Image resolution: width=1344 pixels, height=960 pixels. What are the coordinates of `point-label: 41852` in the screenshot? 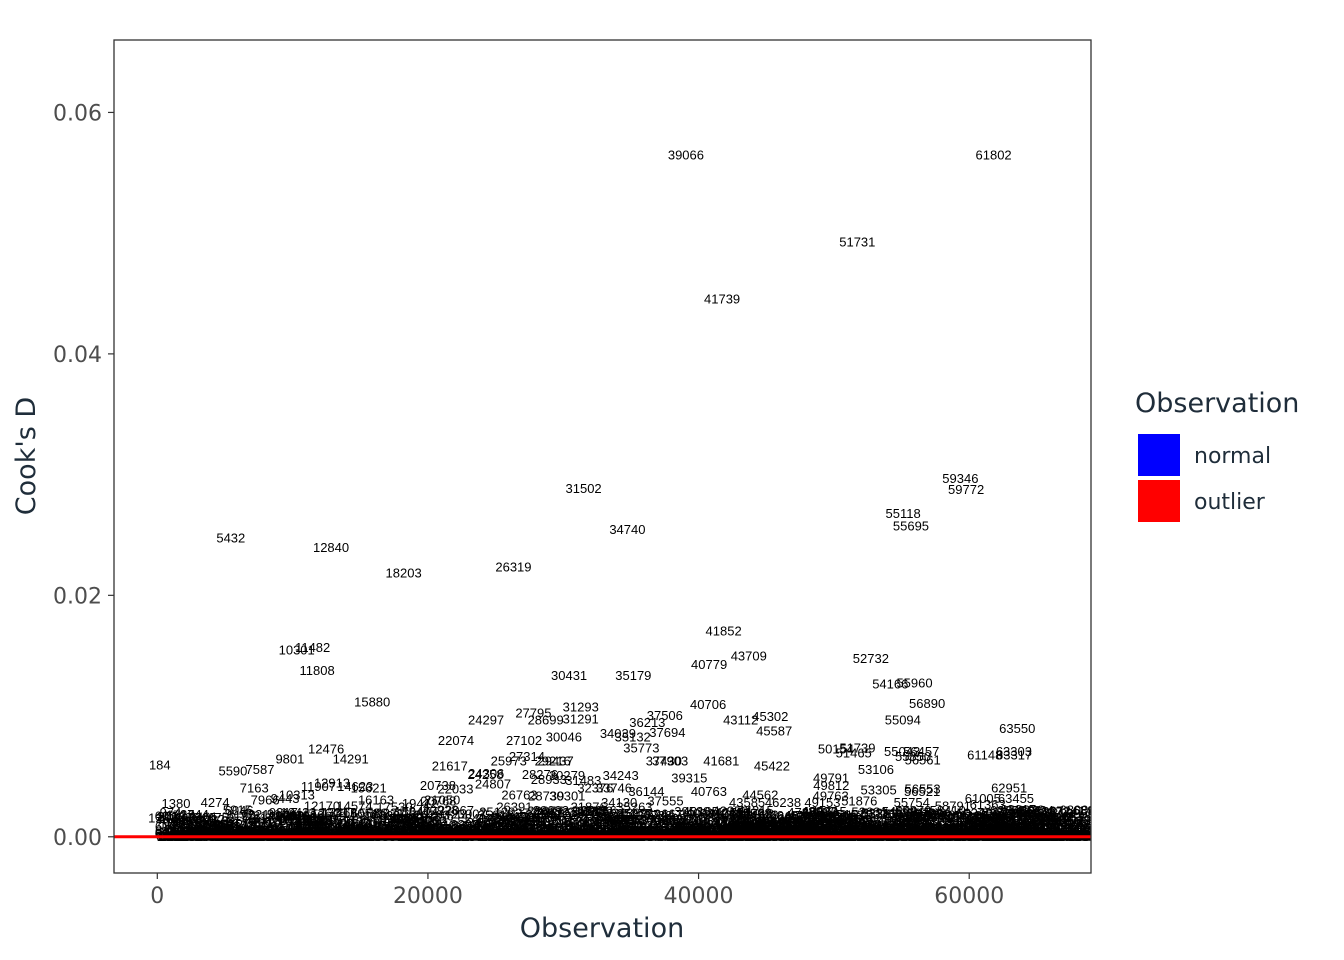 It's located at (724, 630).